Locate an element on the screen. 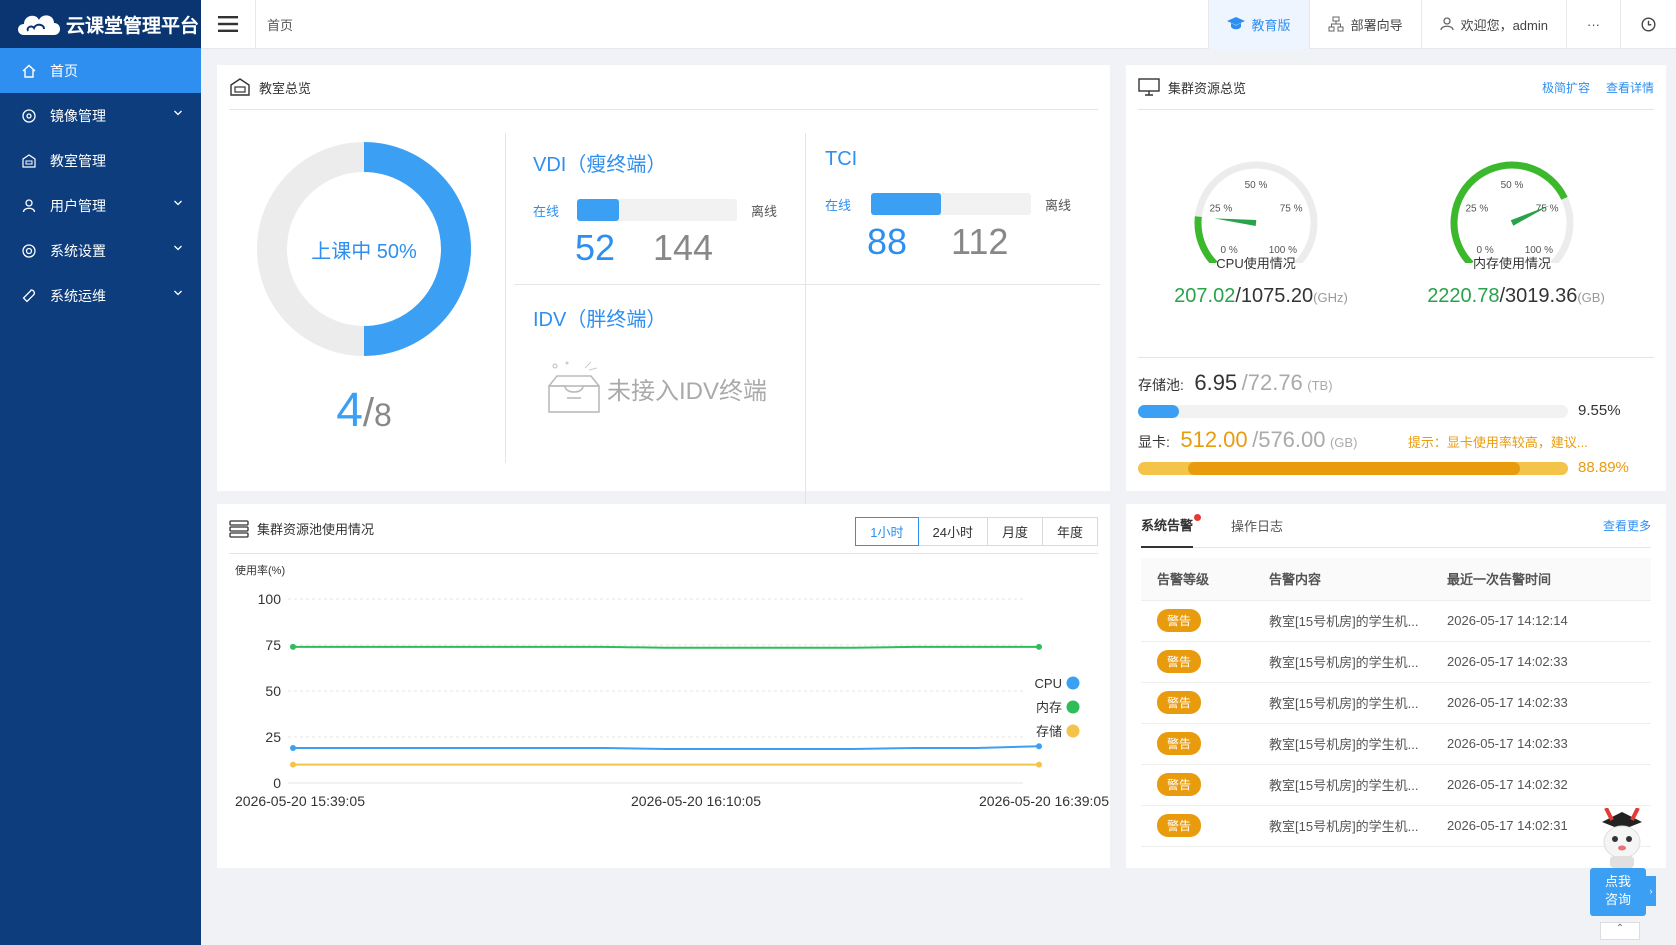 Image resolution: width=1676 pixels, height=945 pixels. user-menu-button: 欢迎您，admin is located at coordinates (1493, 24).